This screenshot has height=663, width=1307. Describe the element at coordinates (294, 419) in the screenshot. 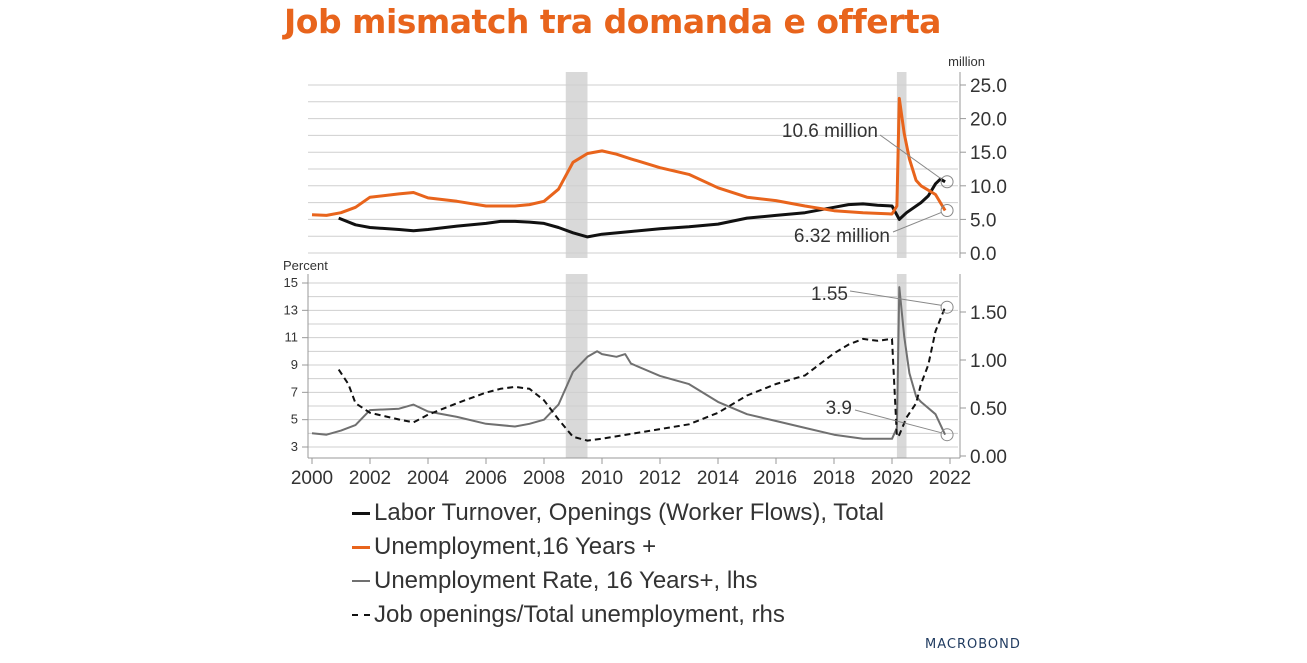

I see `y-tick-label-bottom-left: 5` at that location.